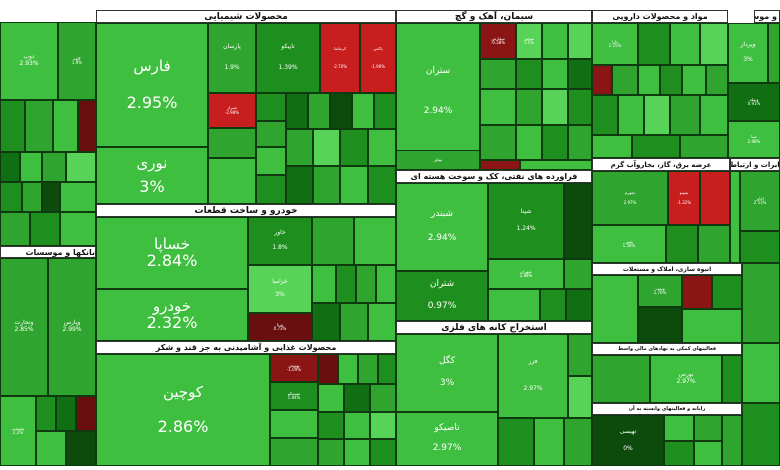 This screenshot has height=470, width=780. Describe the element at coordinates (72, 327) in the screenshot. I see `tile-vpars: وپارس 2.99%` at that location.